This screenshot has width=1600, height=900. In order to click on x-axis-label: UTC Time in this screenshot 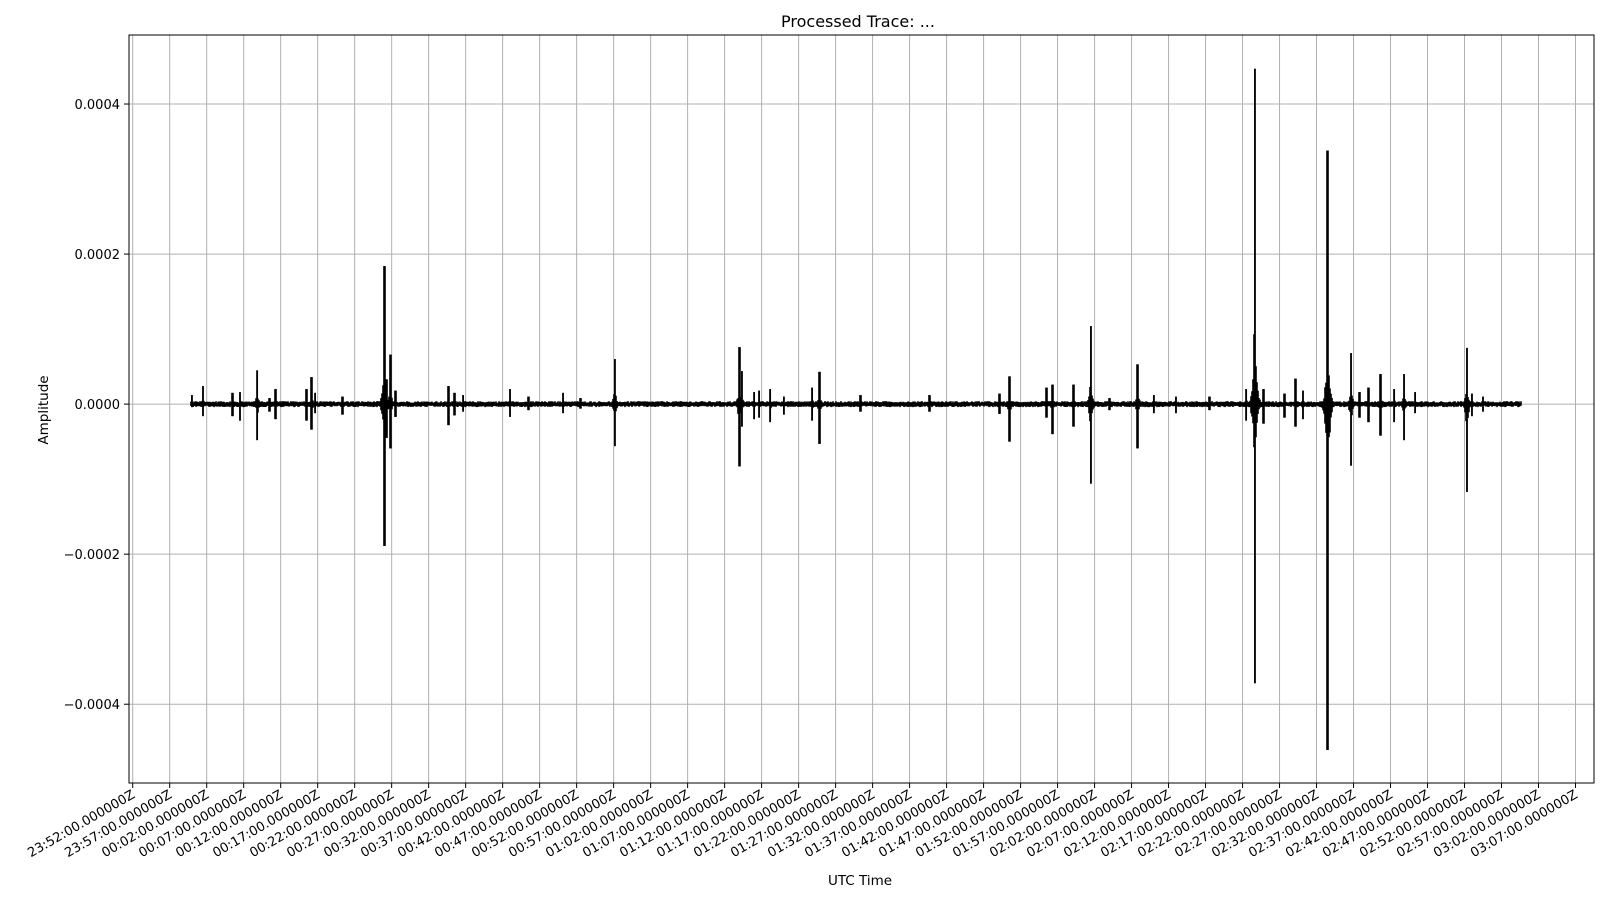, I will do `click(860, 881)`.